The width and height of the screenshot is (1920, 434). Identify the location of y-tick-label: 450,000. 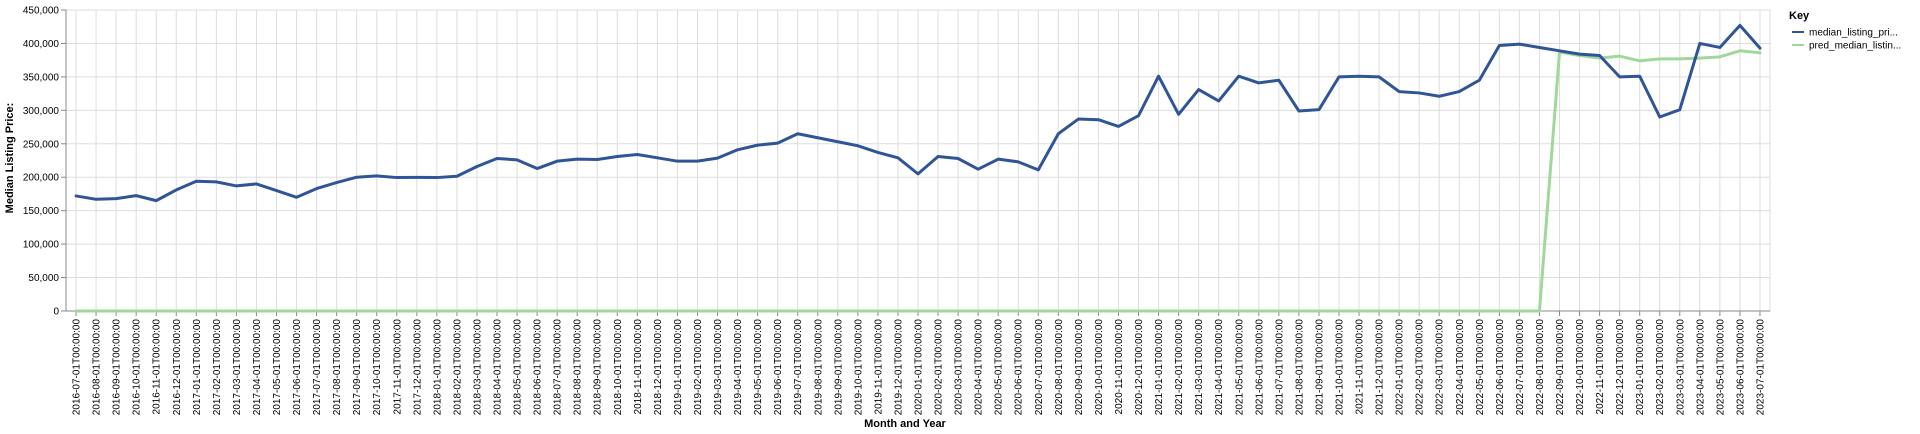
(41, 11).